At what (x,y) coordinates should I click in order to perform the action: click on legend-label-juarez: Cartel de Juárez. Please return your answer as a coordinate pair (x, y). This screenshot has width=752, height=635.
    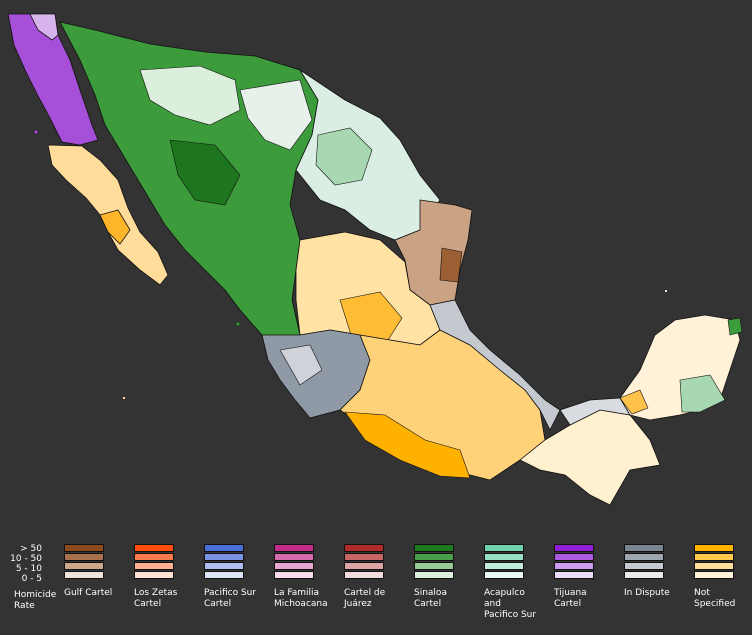
    Looking at the image, I should click on (365, 598).